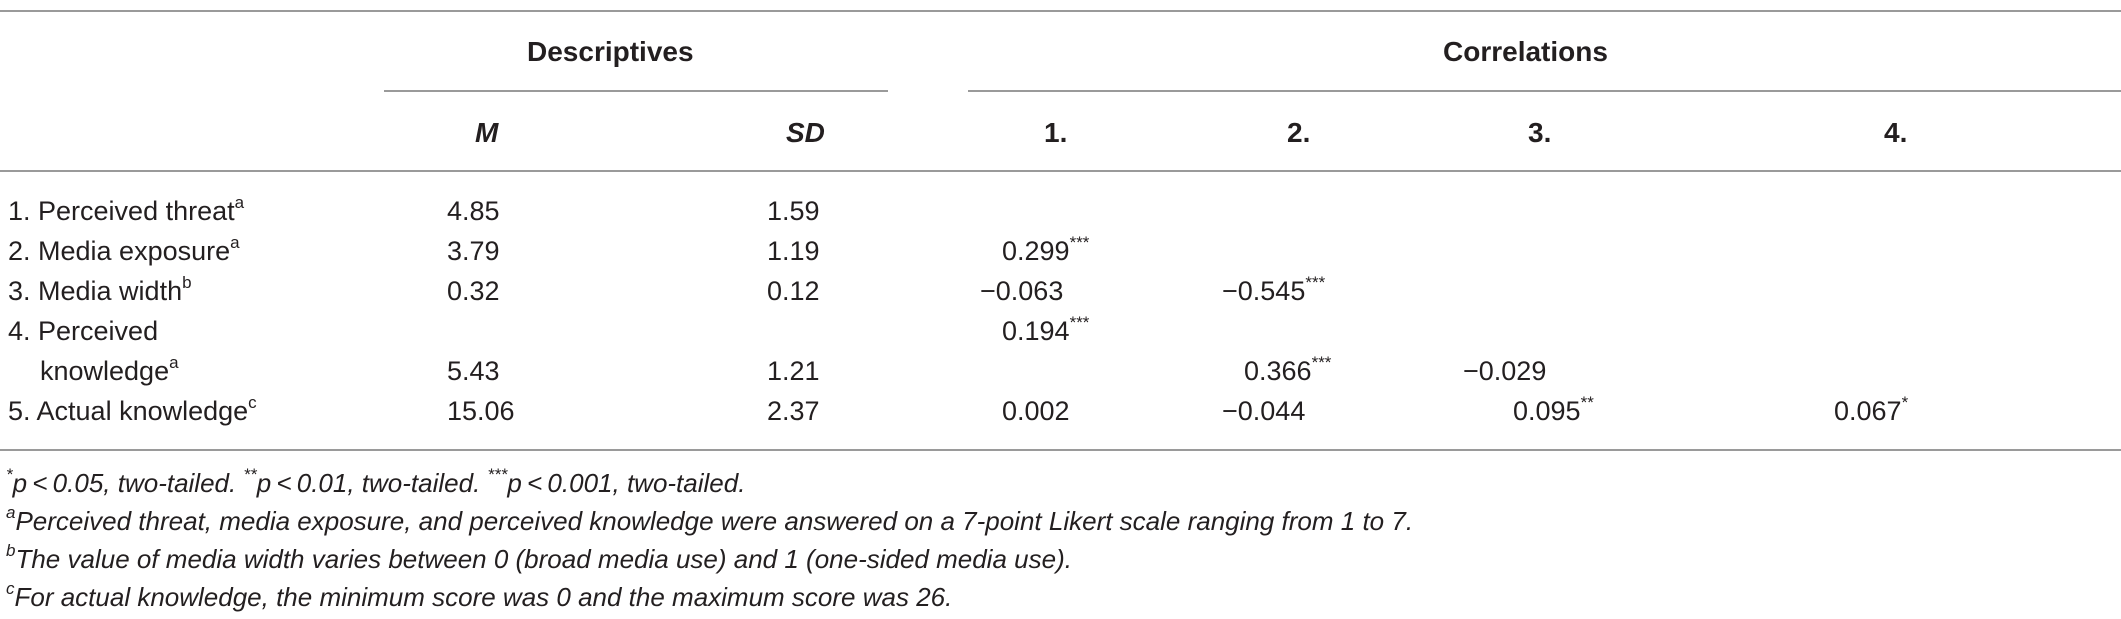 This screenshot has width=2121, height=619. I want to click on correlations-header: Correlations, so click(1525, 51).